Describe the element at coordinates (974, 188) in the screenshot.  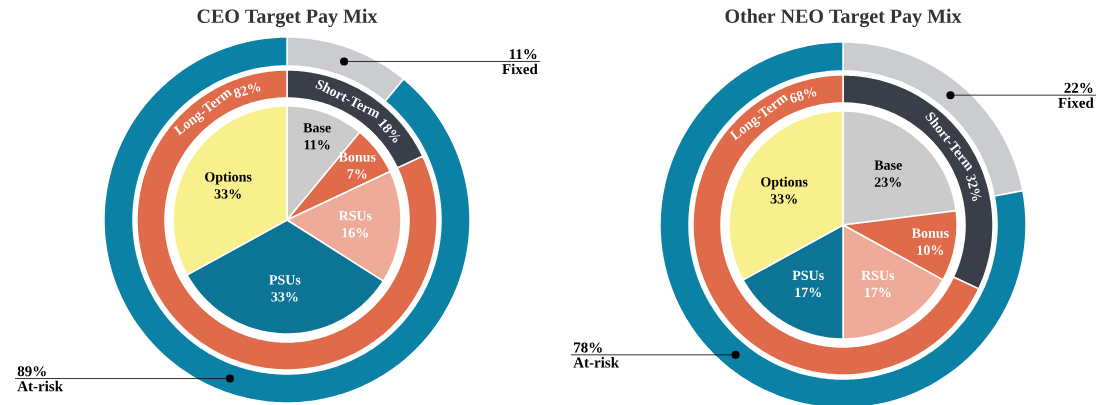
I see `data-label: 32%` at that location.